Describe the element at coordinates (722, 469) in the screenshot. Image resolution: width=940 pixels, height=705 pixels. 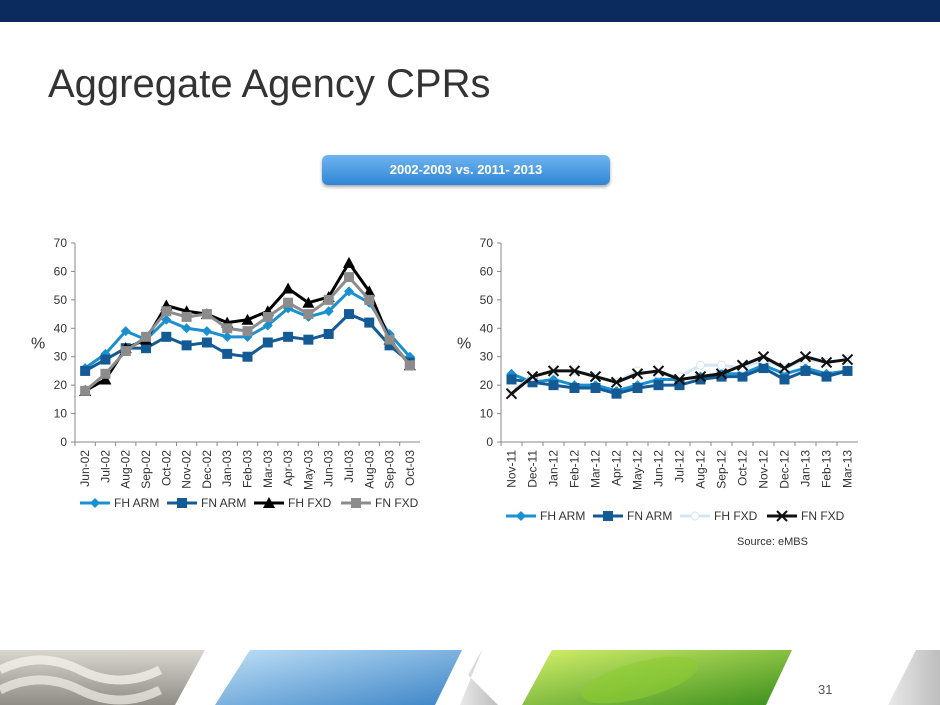
I see `x-tick-label: Sep-12` at that location.